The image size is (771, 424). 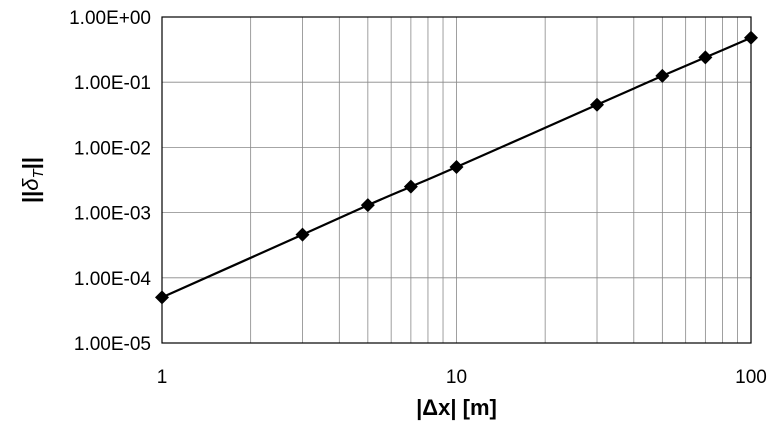 What do you see at coordinates (112, 214) in the screenshot?
I see `y-tick-label: 1.00E-03` at bounding box center [112, 214].